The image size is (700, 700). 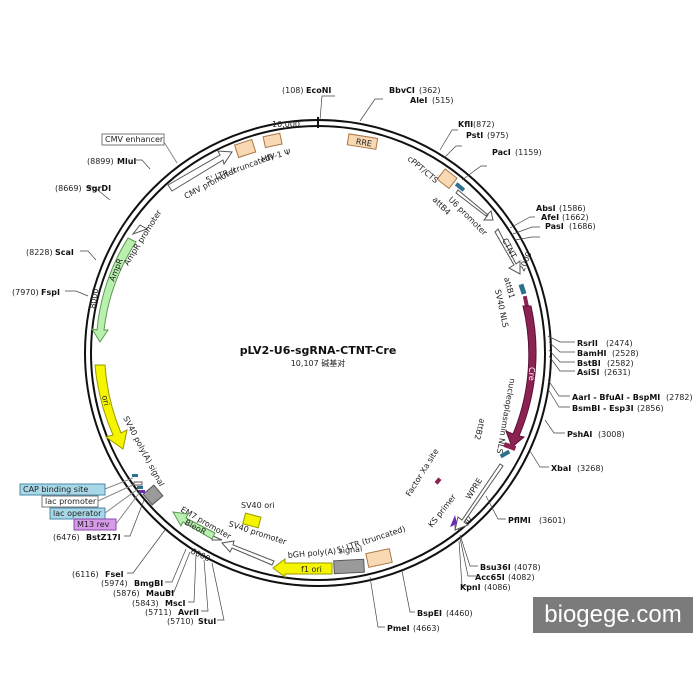 I want to click on site-name: AleI, so click(x=418, y=100).